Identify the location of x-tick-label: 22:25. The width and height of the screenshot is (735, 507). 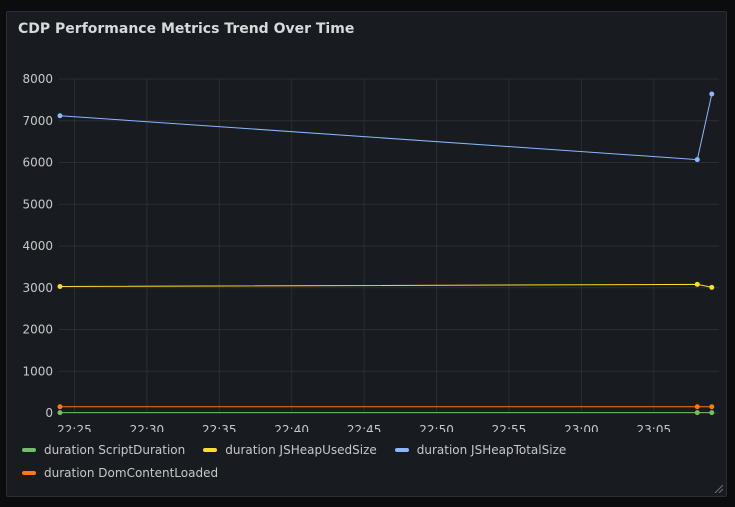
(74, 427).